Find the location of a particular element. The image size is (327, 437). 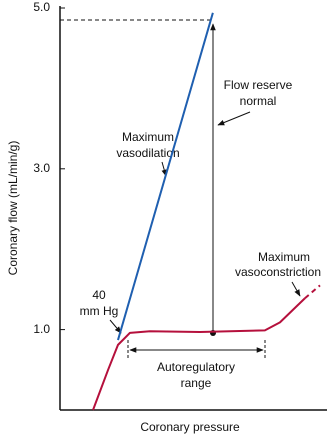

annotation: 40 is located at coordinates (99, 295).